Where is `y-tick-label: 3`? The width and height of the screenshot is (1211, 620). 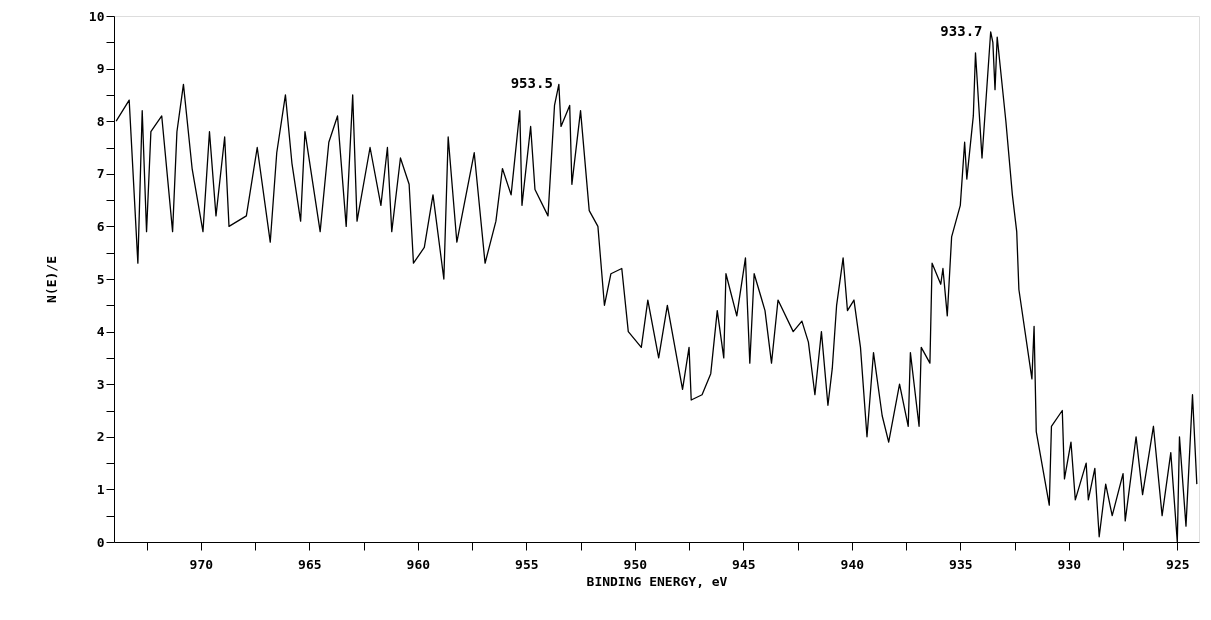 y-tick-label: 3 is located at coordinates (100, 384).